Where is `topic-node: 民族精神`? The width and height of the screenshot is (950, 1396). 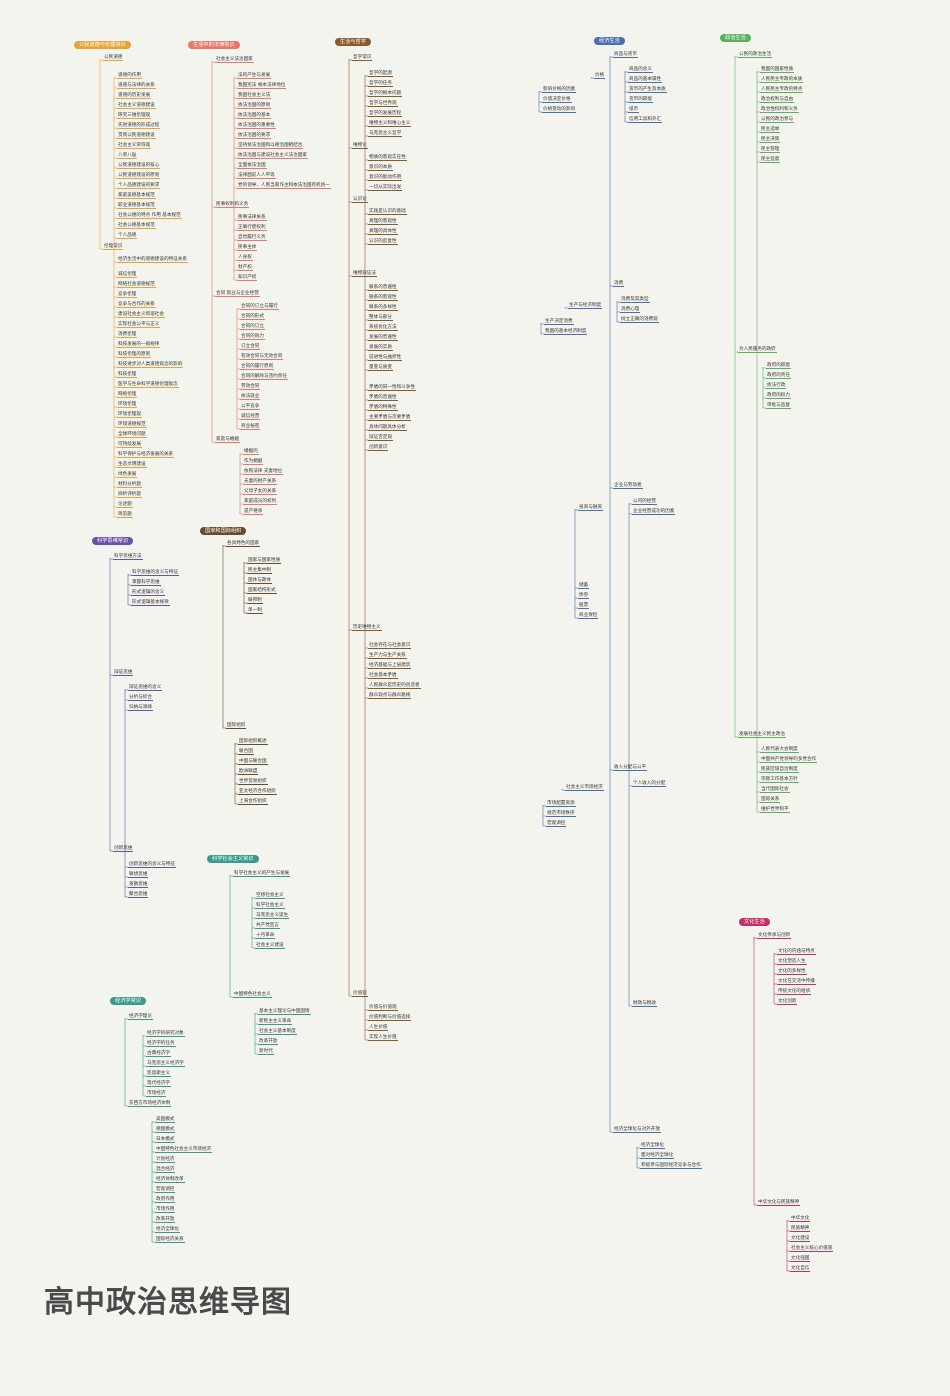 topic-node: 民族精神 is located at coordinates (800, 1229).